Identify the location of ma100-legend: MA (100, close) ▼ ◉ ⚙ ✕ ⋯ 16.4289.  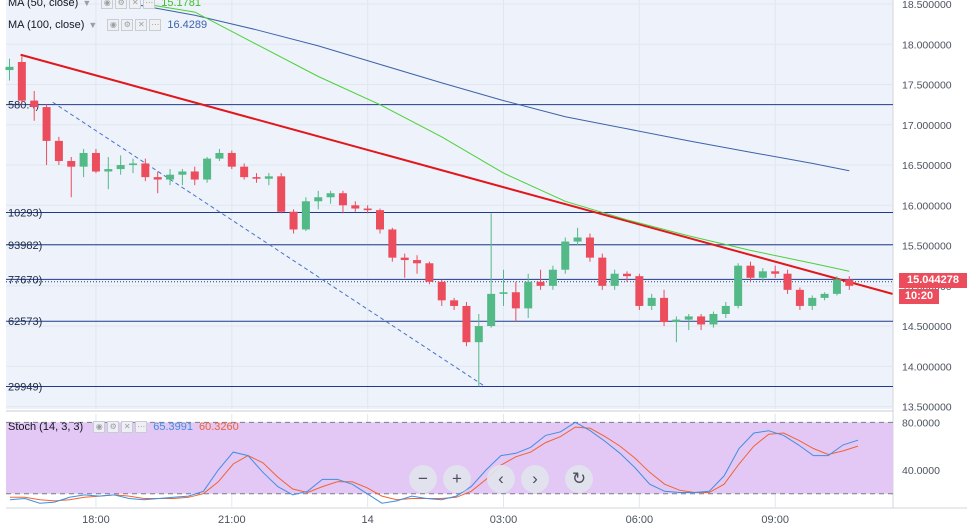
(107, 25).